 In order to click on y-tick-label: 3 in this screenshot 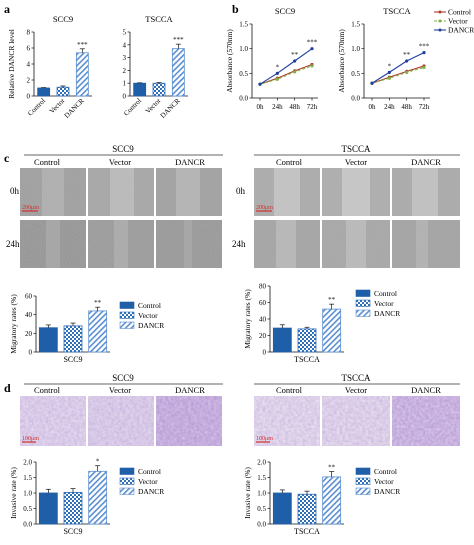, I will do `click(125, 58)`.